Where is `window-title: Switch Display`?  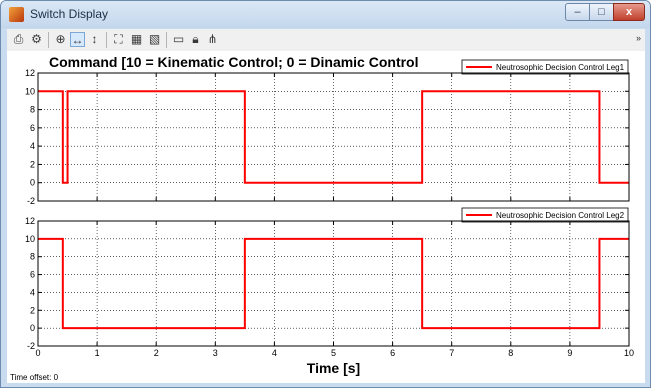
window-title: Switch Display is located at coordinates (69, 14).